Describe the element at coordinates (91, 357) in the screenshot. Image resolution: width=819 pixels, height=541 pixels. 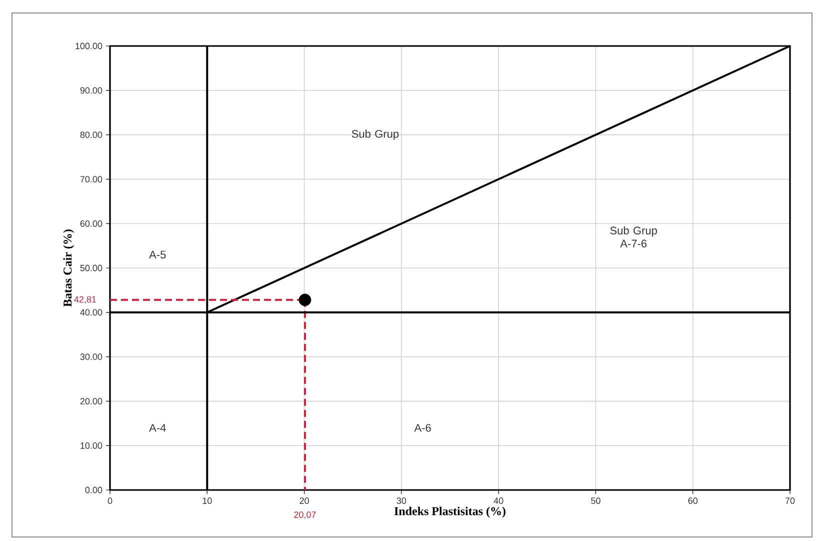
I see `y-tick-label: 30.00` at that location.